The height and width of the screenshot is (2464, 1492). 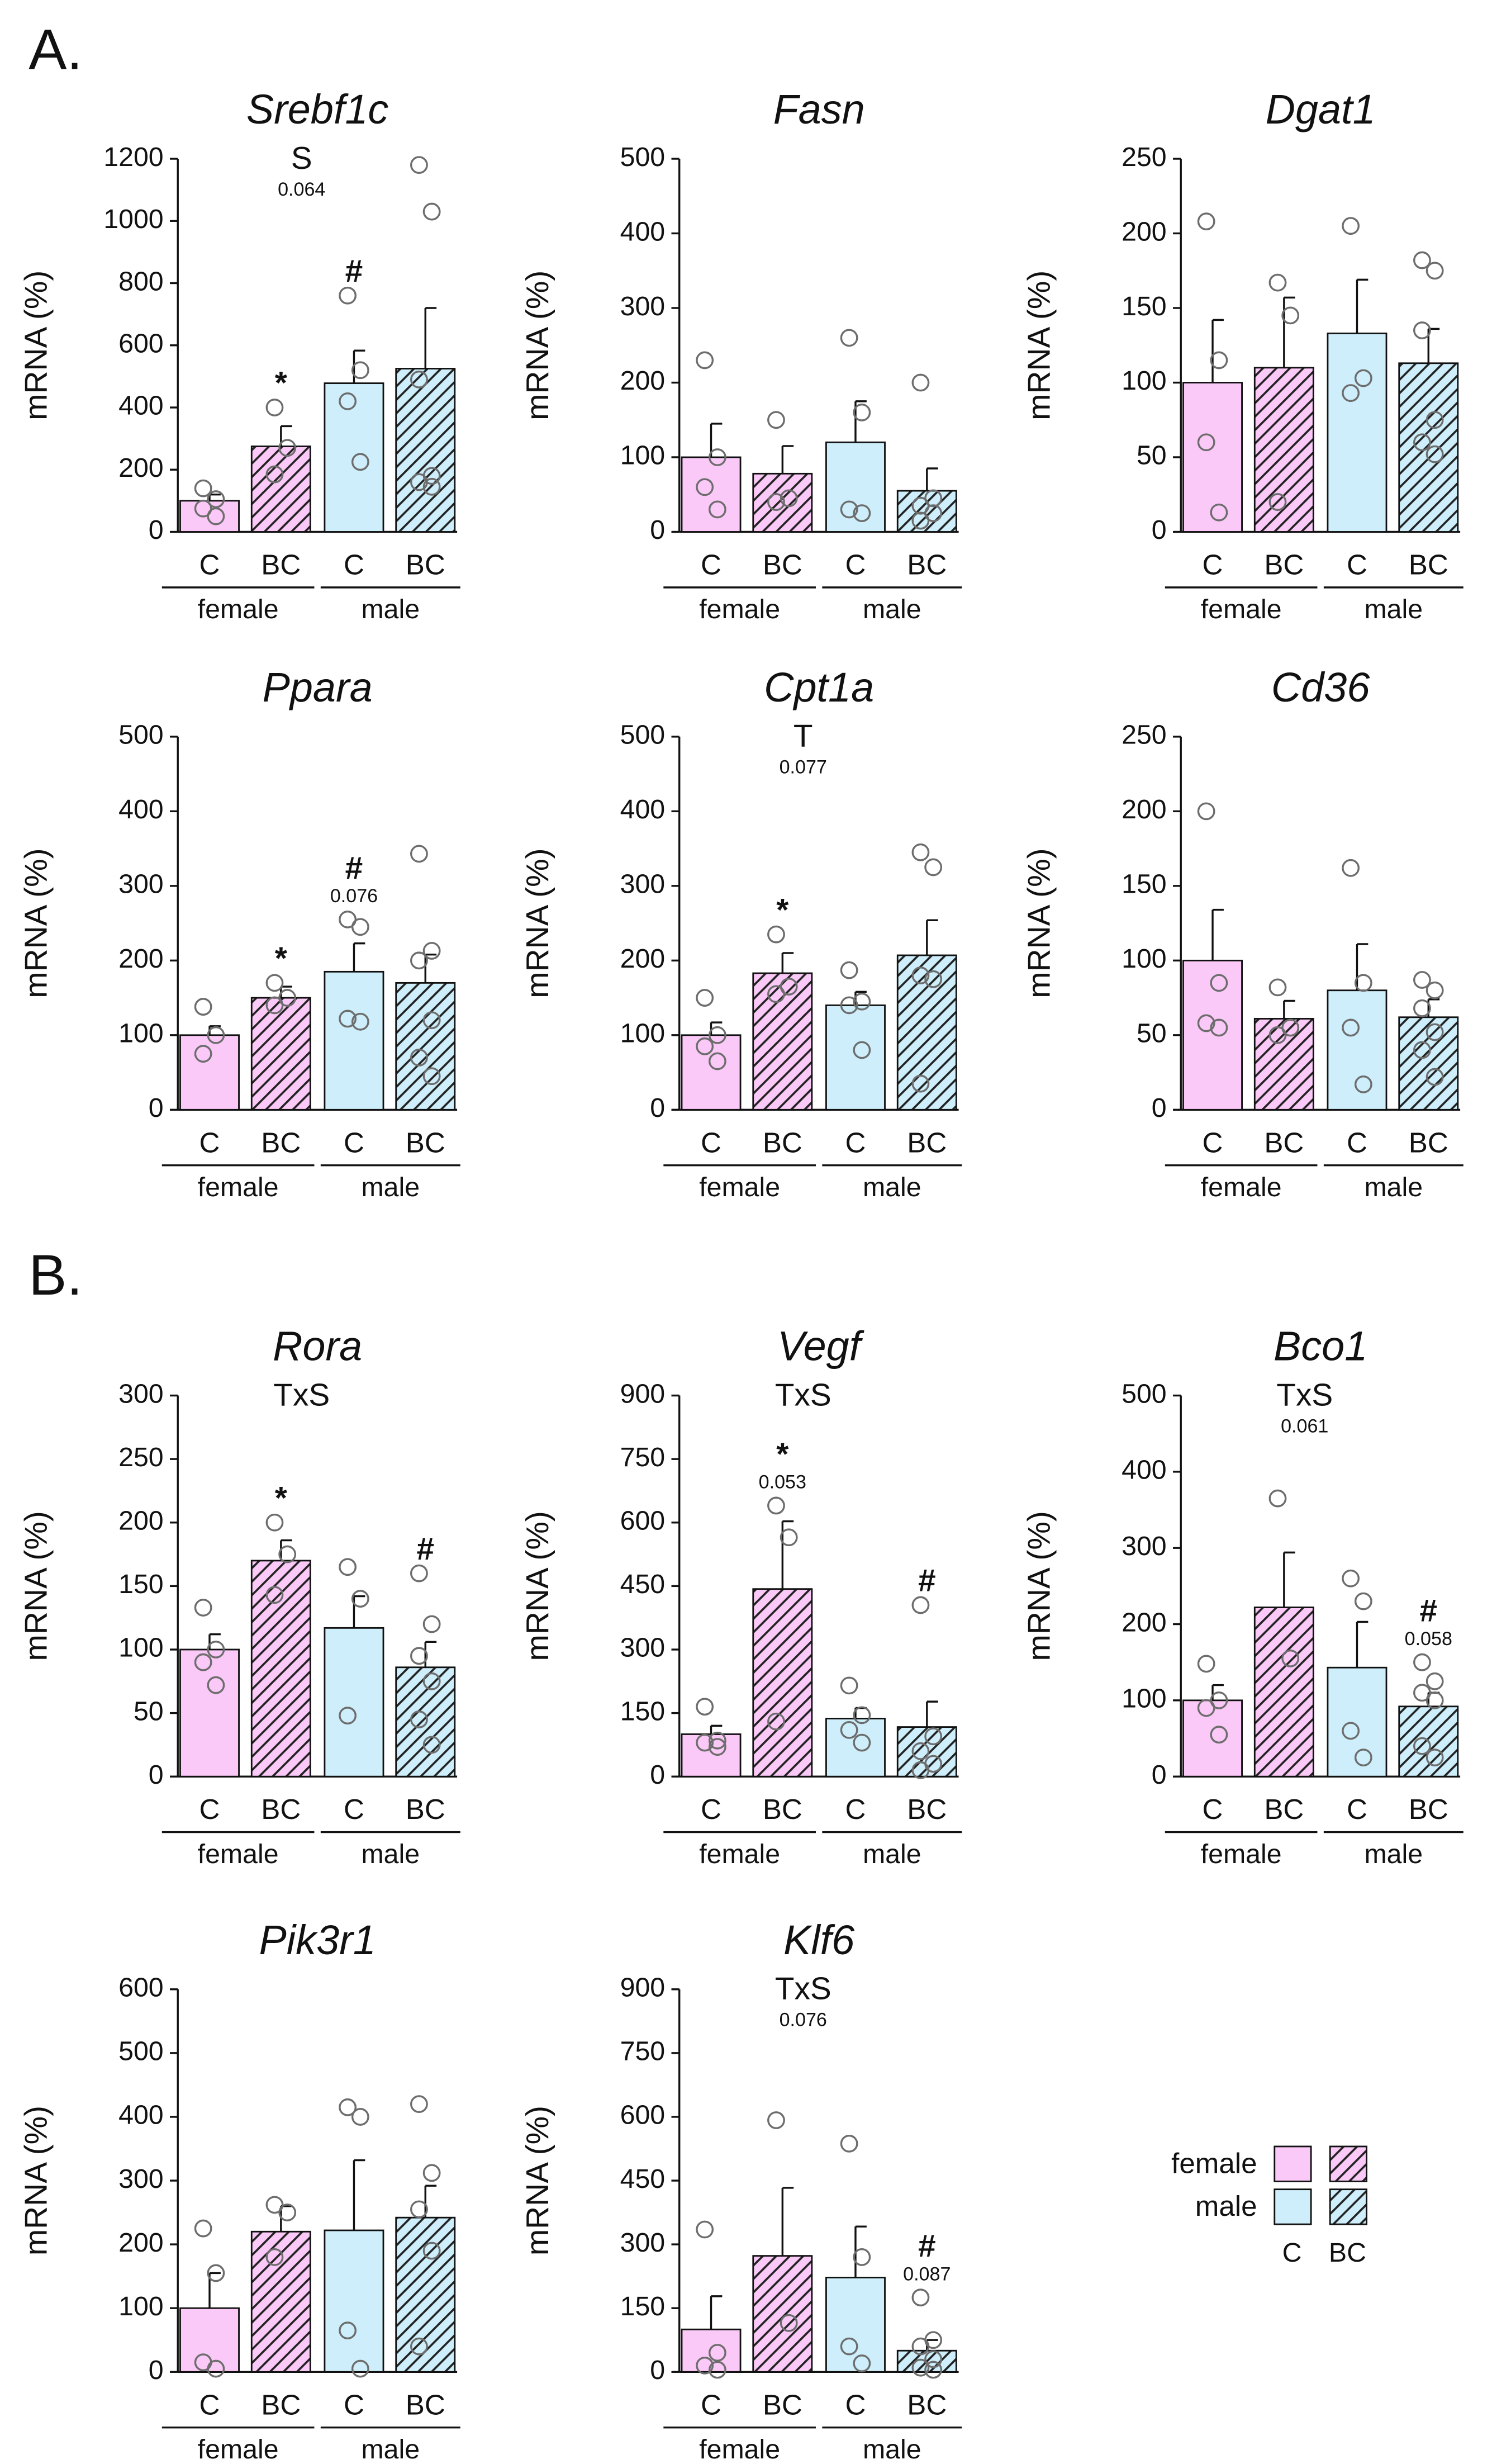 What do you see at coordinates (643, 1457) in the screenshot?
I see `y-tick-label: 750` at bounding box center [643, 1457].